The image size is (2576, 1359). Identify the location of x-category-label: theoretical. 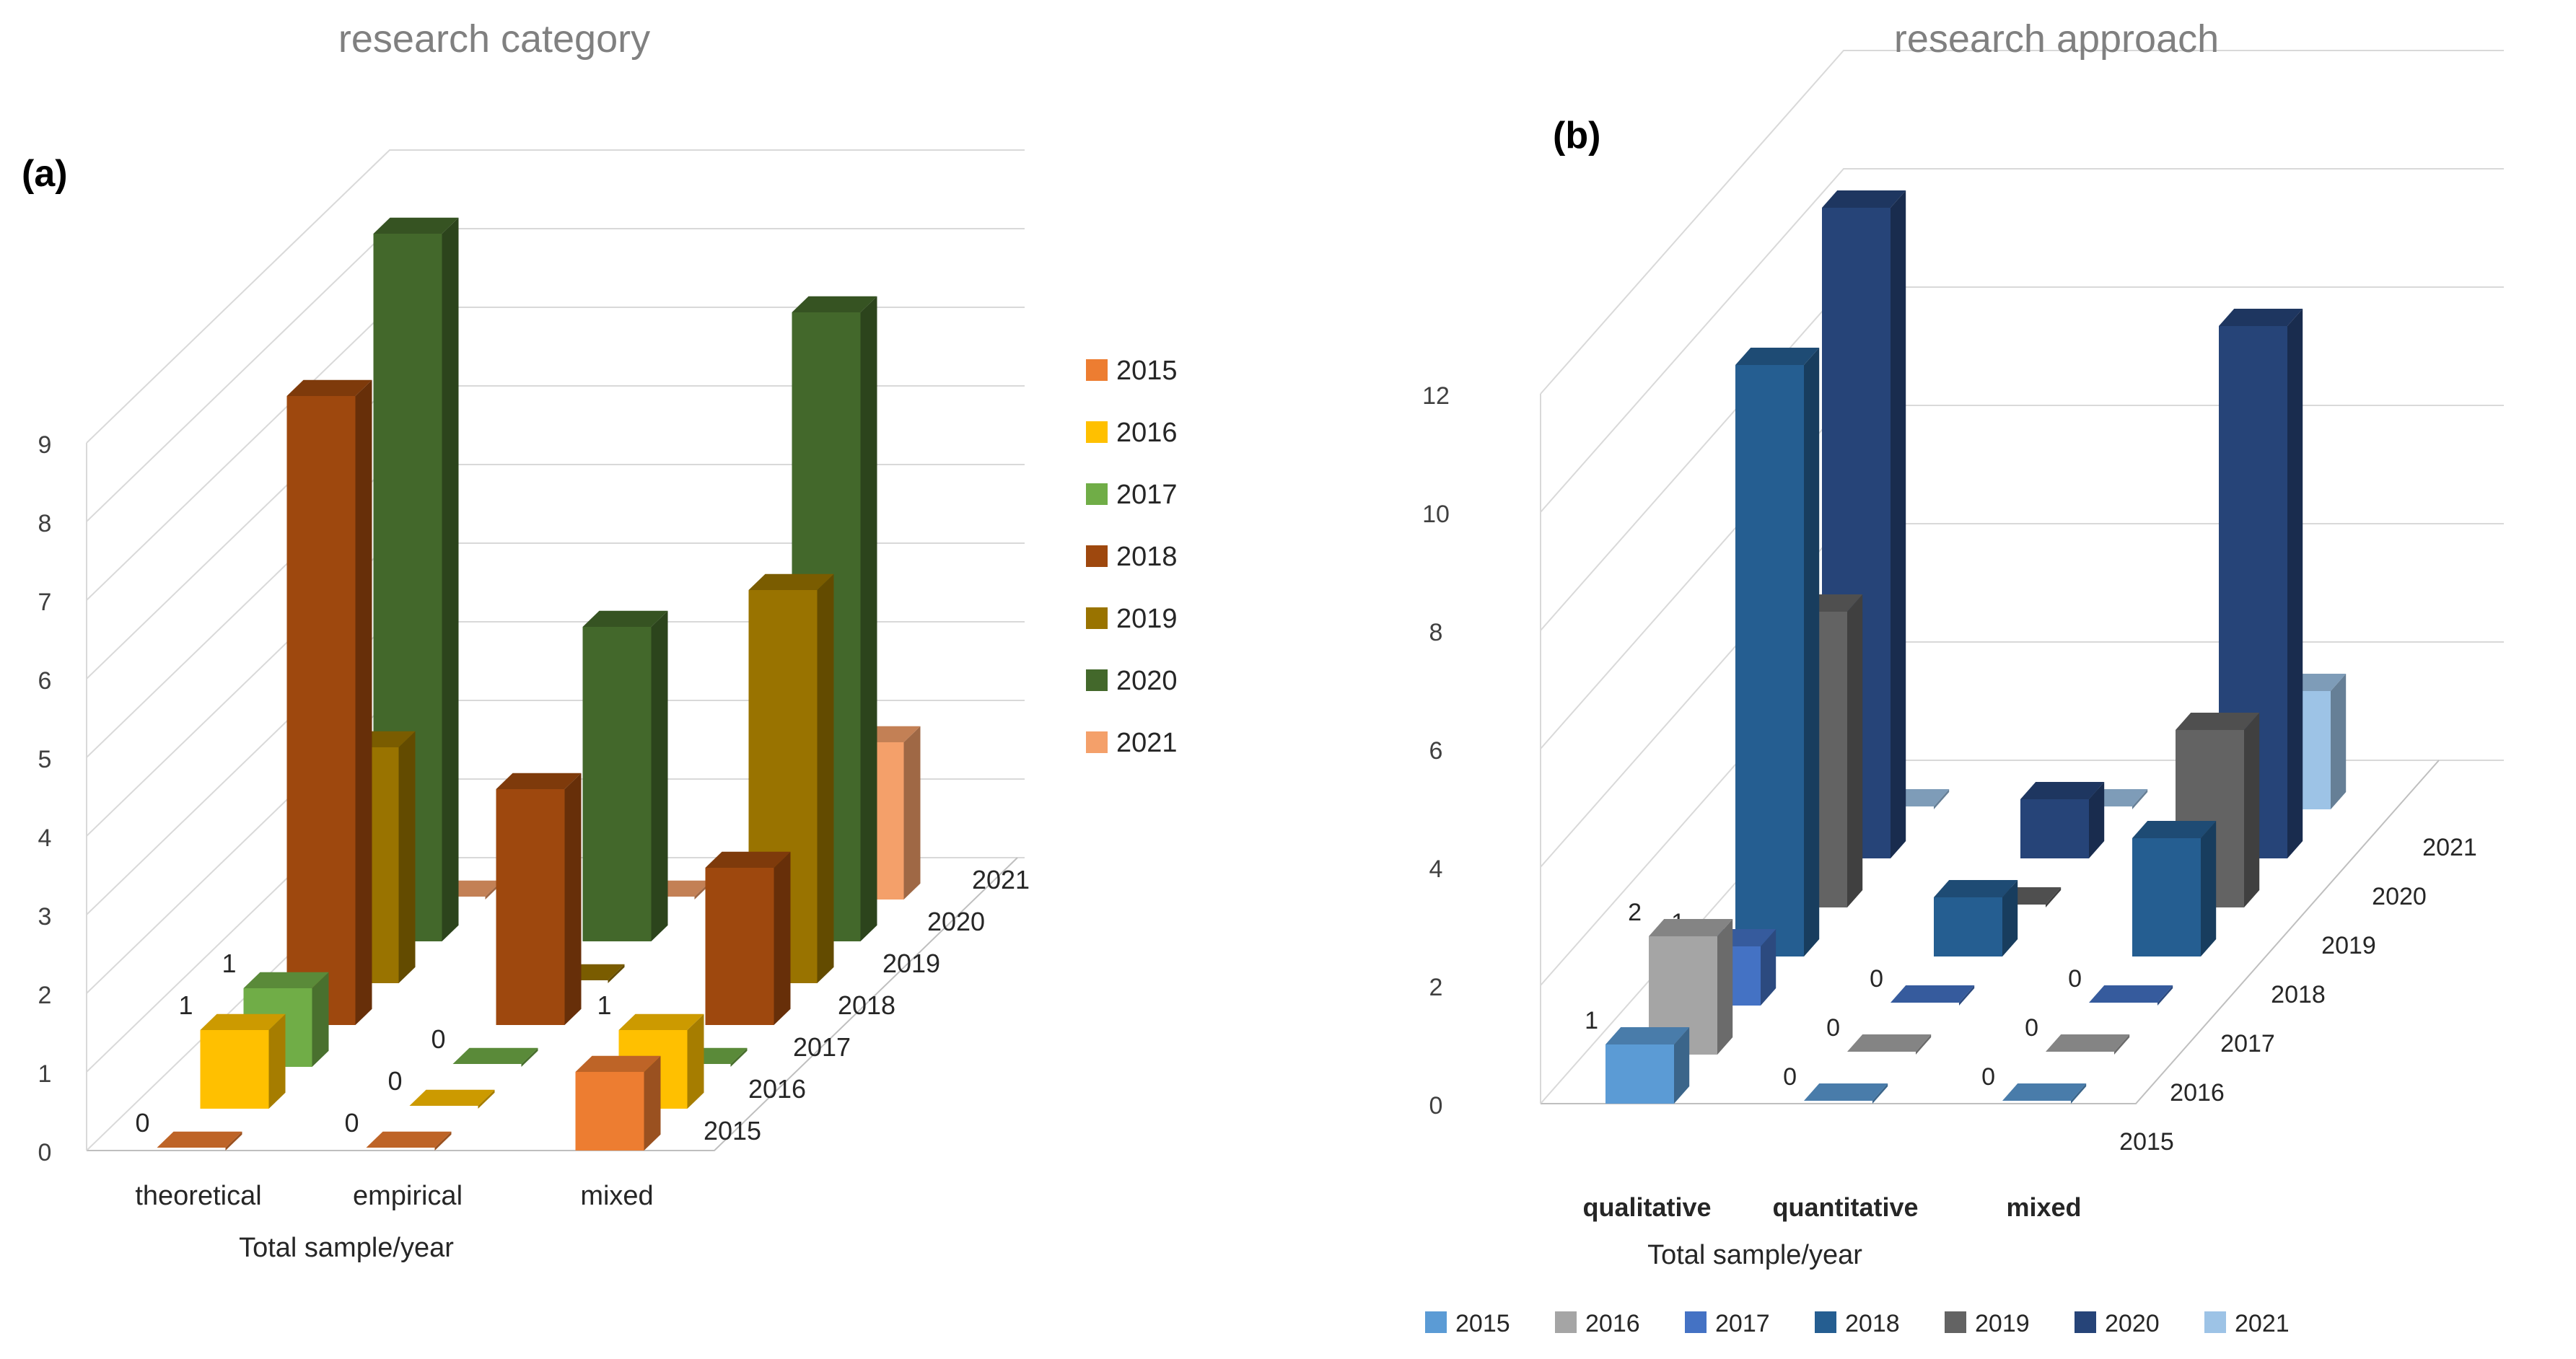
(198, 1196).